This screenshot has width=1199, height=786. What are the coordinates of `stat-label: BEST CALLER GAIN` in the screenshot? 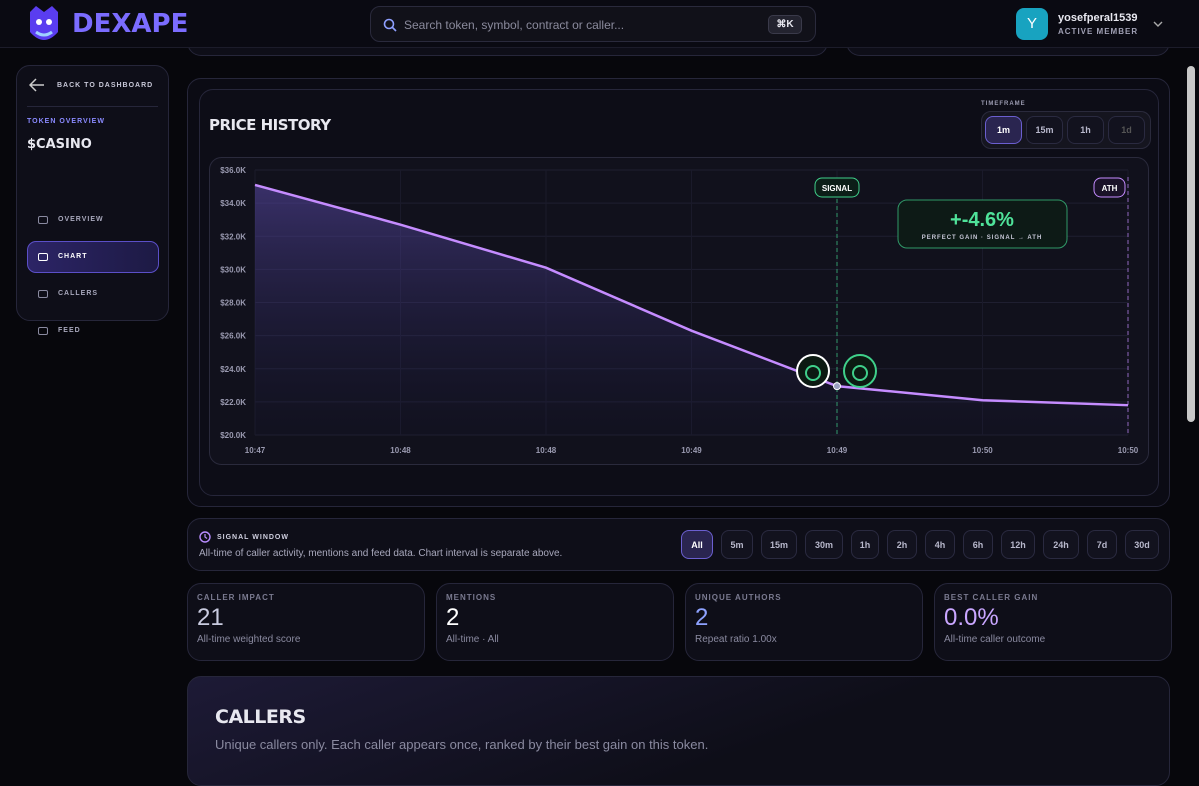 It's located at (991, 597).